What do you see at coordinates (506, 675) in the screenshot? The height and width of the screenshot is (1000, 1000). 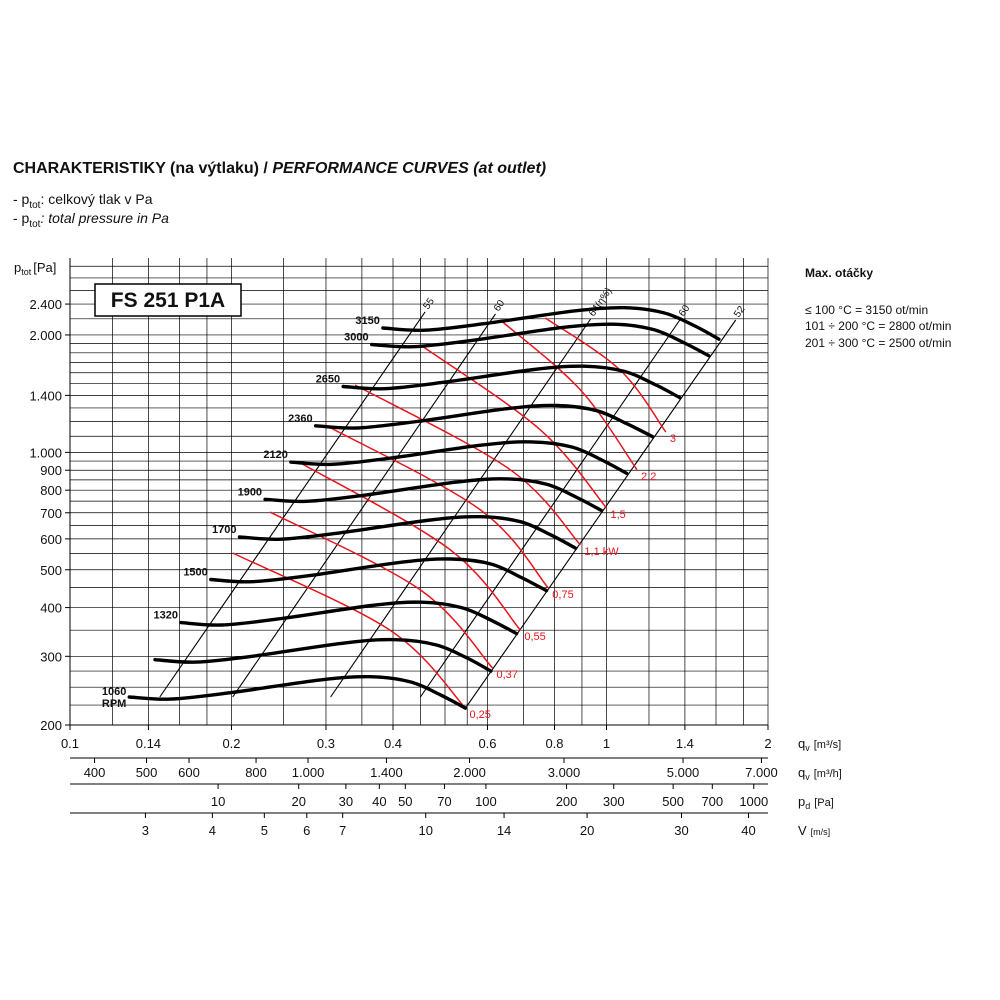 I see `power-label: 0,37` at bounding box center [506, 675].